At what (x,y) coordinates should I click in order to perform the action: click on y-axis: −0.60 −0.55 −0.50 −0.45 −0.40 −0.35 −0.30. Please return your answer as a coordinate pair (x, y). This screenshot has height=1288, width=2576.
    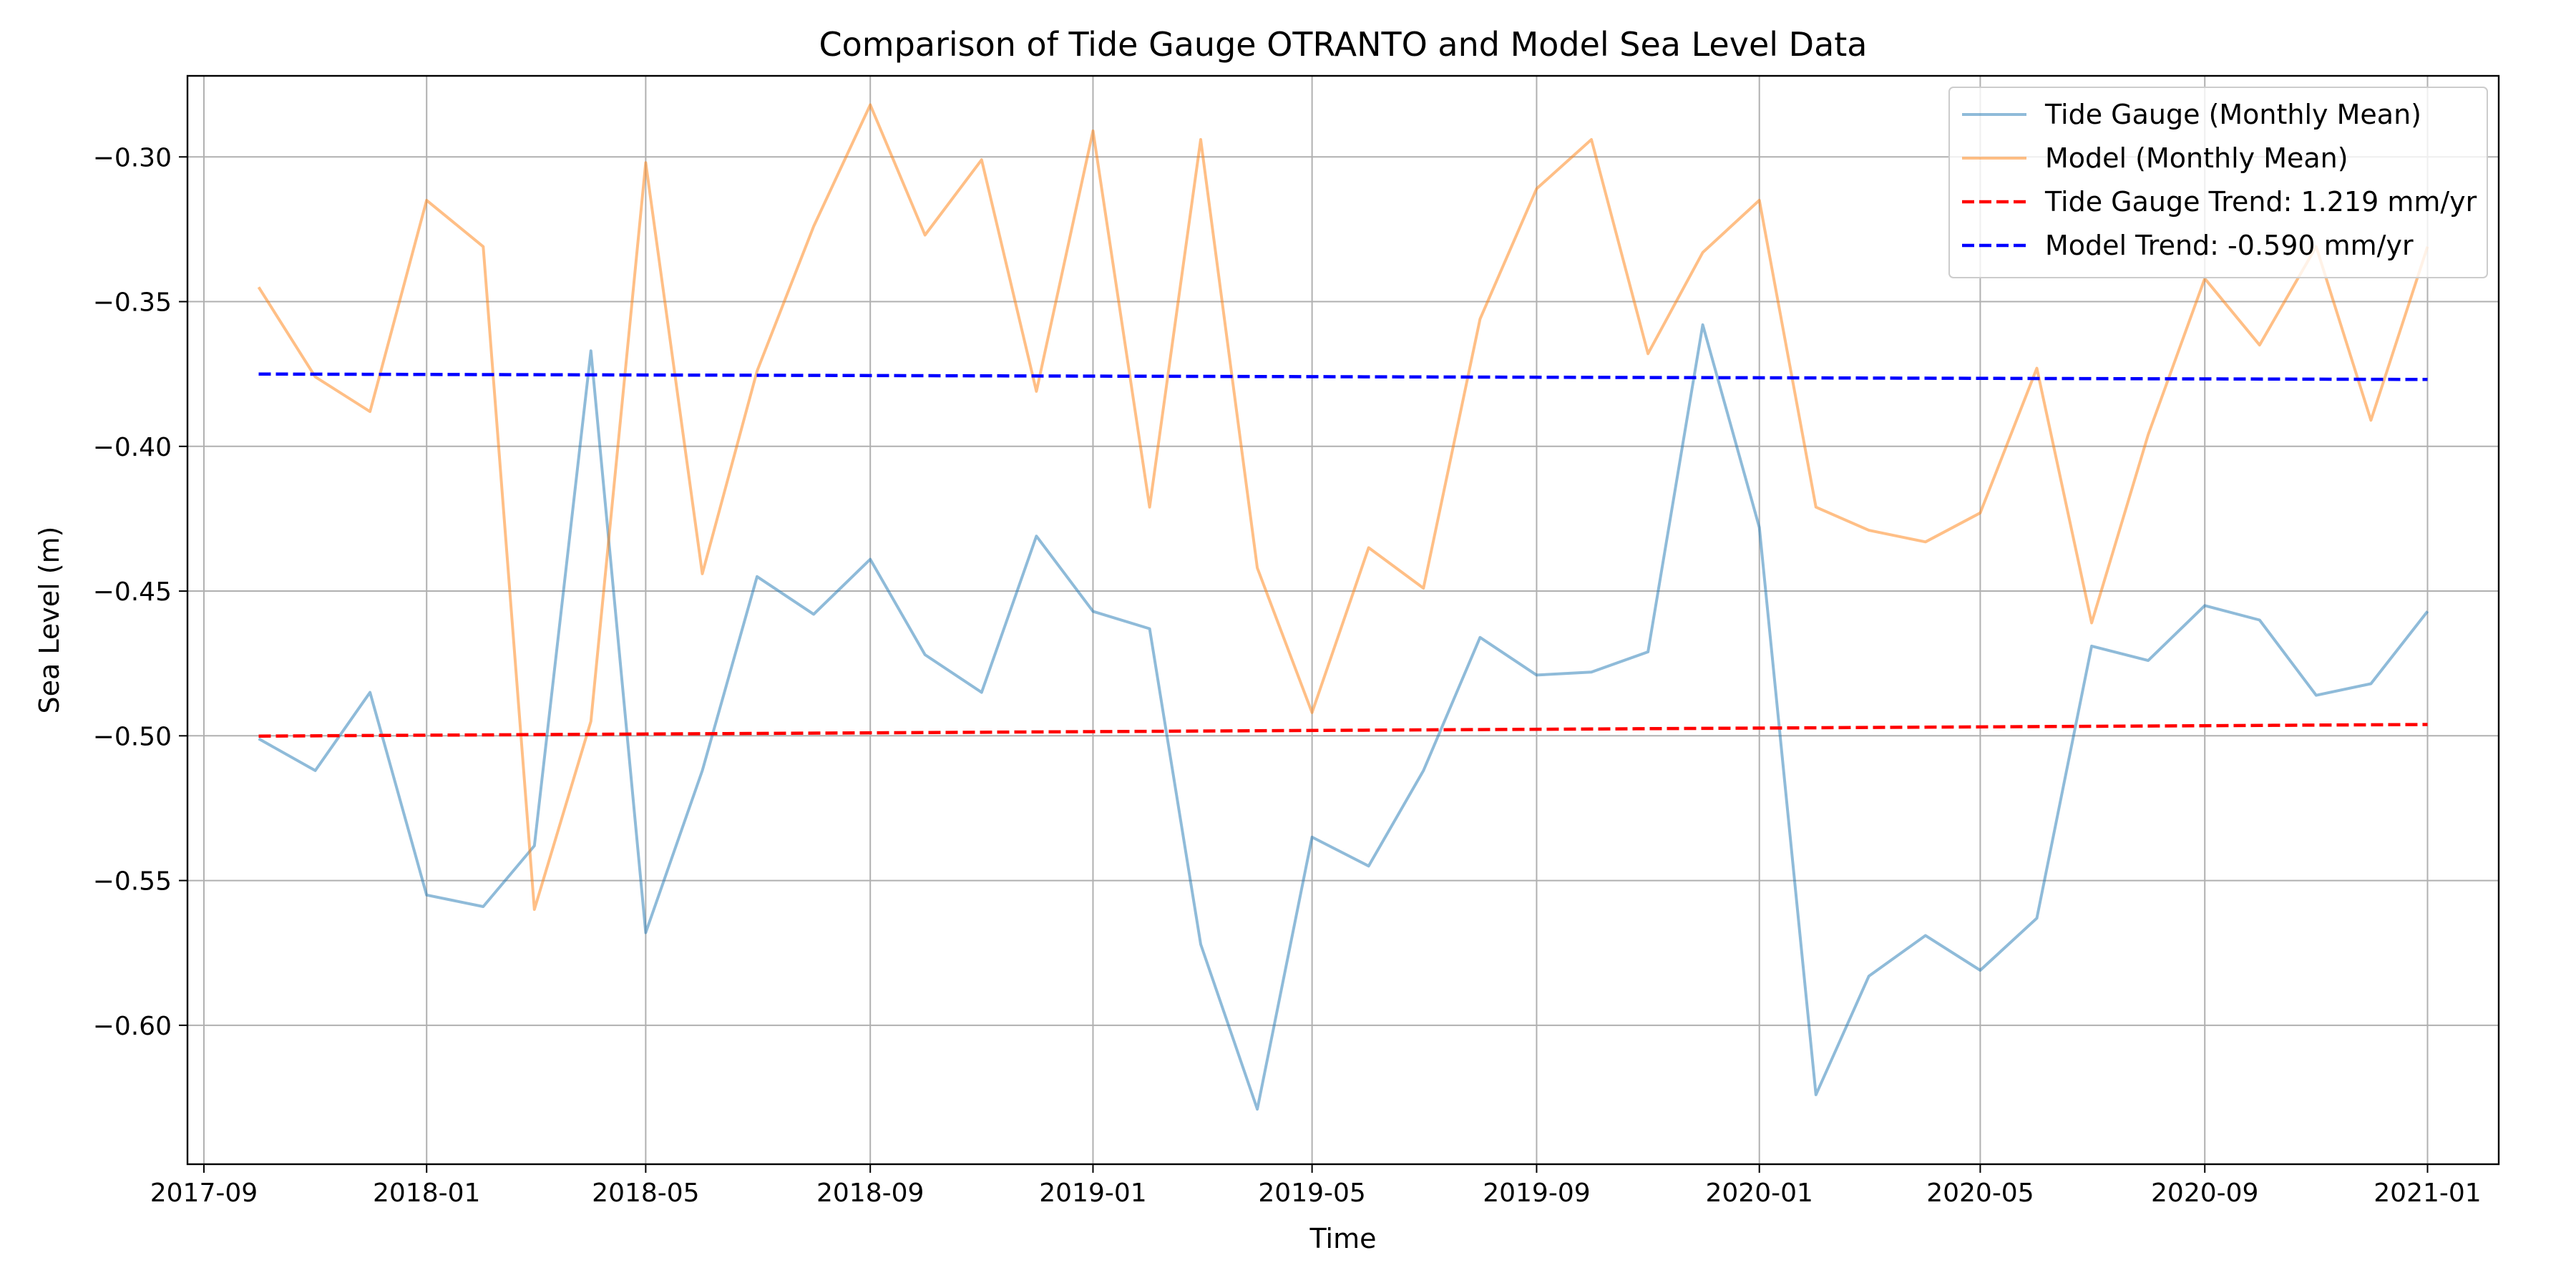
    Looking at the image, I should click on (140, 592).